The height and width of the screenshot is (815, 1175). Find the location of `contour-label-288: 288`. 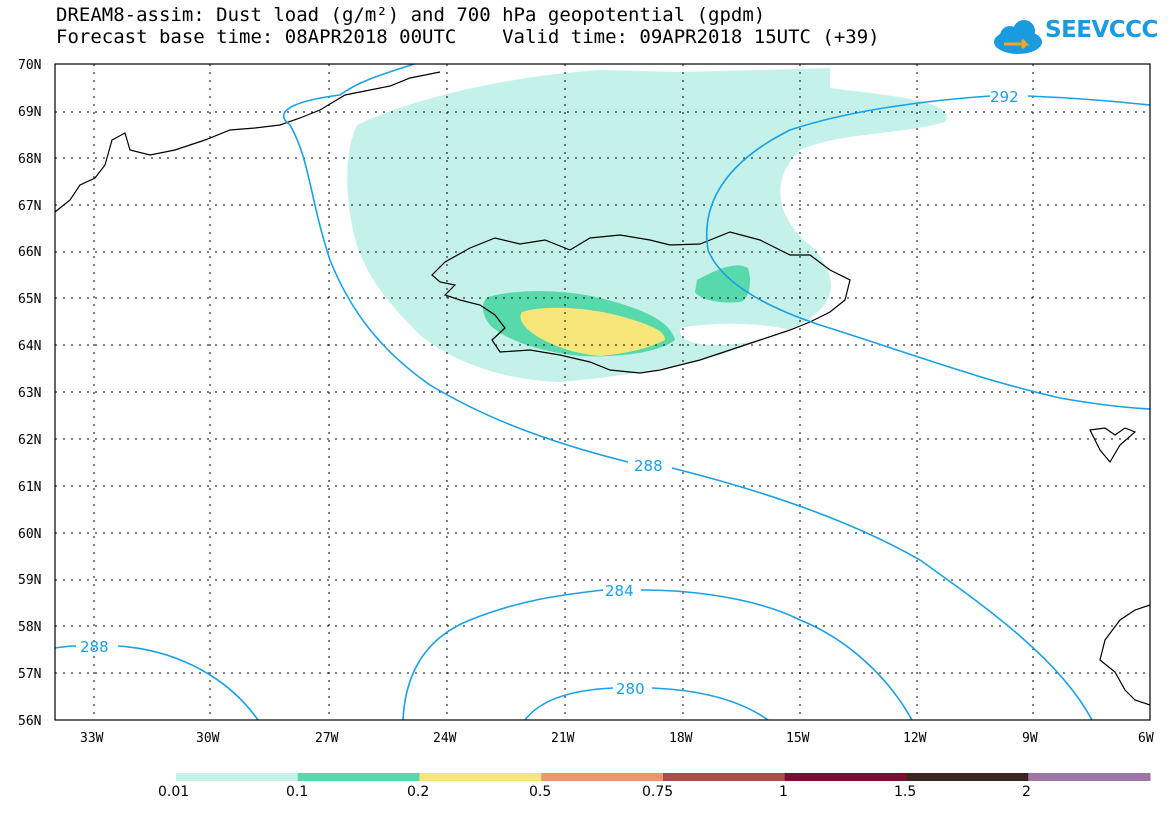

contour-label-288: 288 is located at coordinates (648, 466).